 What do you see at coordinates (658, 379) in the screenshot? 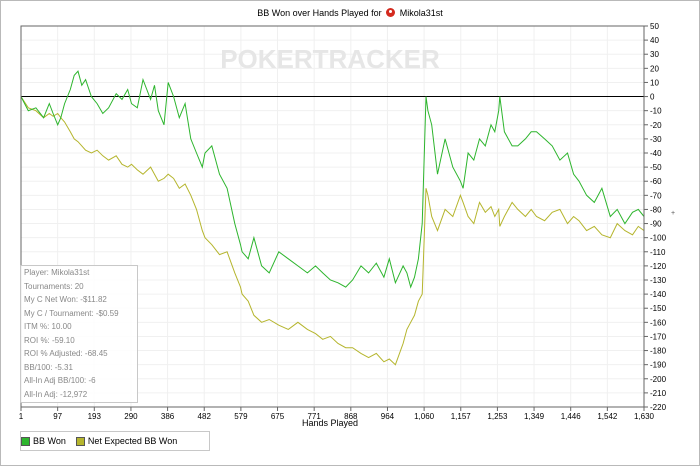
I see `y-tick-label: -200` at bounding box center [658, 379].